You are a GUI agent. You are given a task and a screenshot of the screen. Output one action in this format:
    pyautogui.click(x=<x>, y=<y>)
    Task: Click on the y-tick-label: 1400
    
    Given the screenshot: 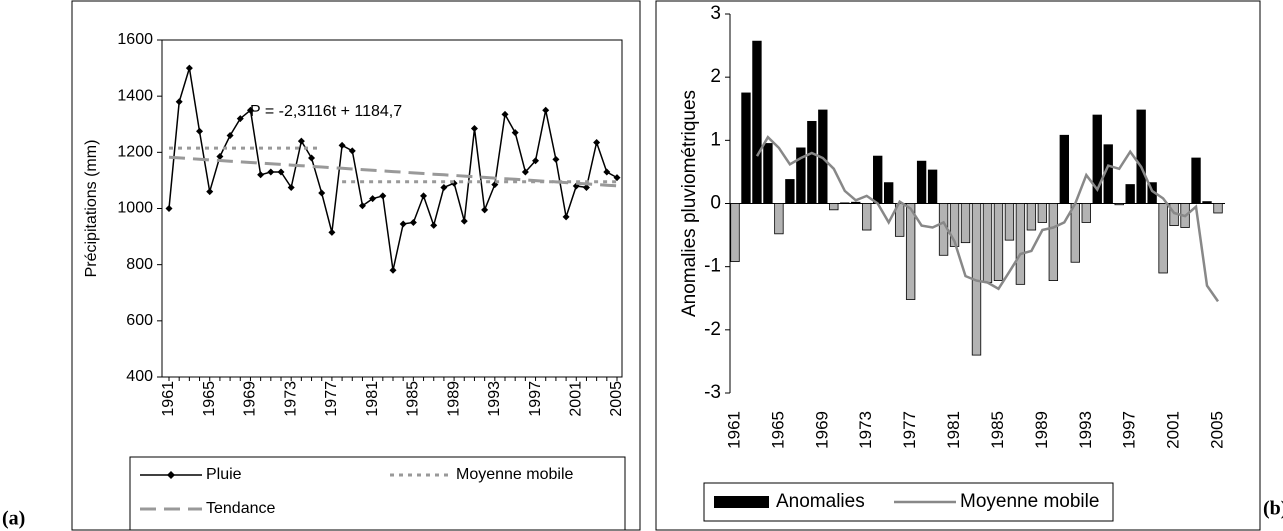 What is the action you would take?
    pyautogui.click(x=135, y=95)
    